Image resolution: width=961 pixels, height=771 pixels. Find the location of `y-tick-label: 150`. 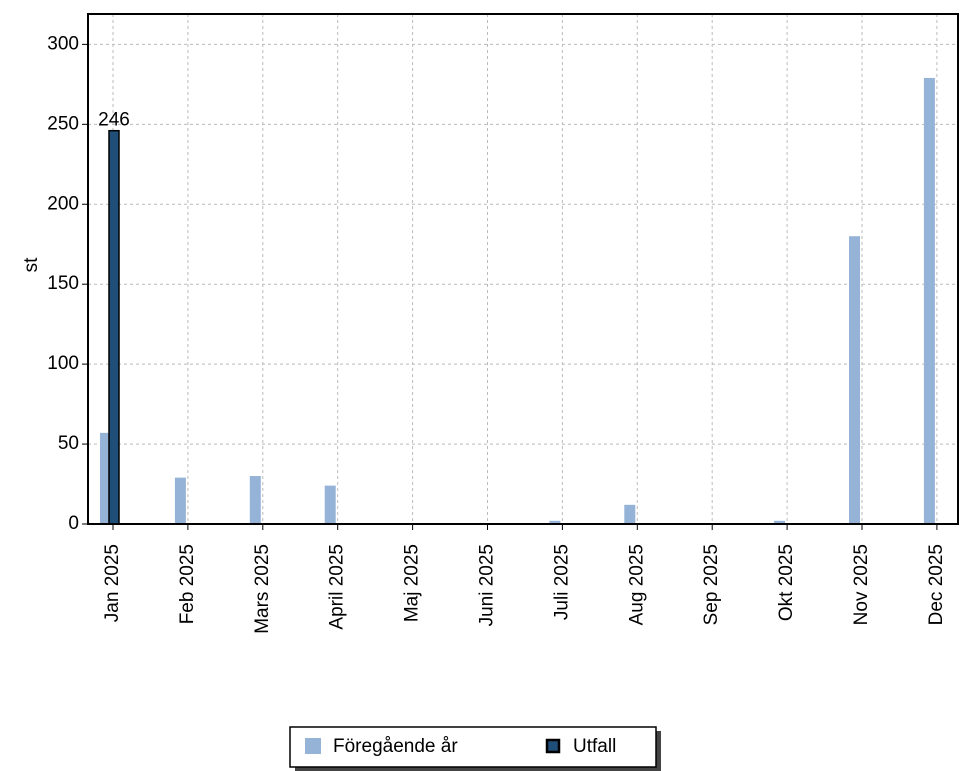

y-tick-label: 150 is located at coordinates (63, 283).